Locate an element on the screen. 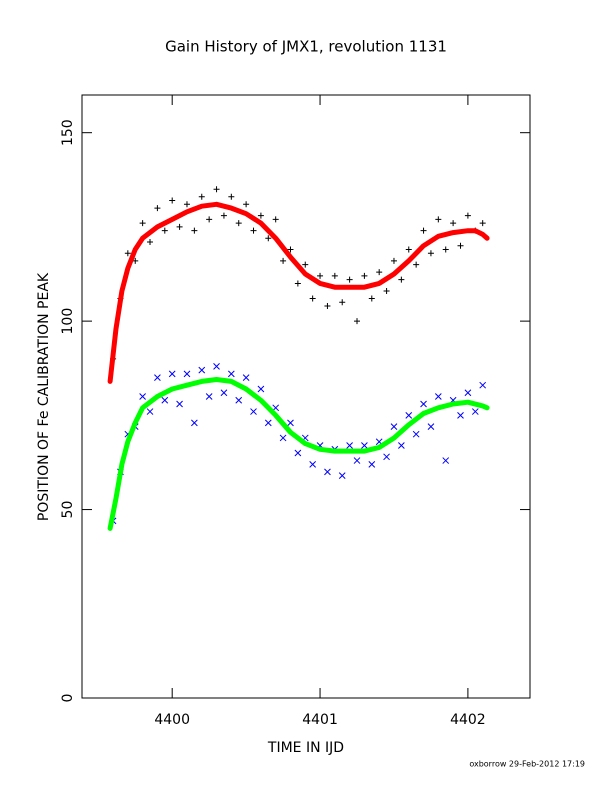 The image size is (612, 792). x-tick-label: 4400 is located at coordinates (172, 720).